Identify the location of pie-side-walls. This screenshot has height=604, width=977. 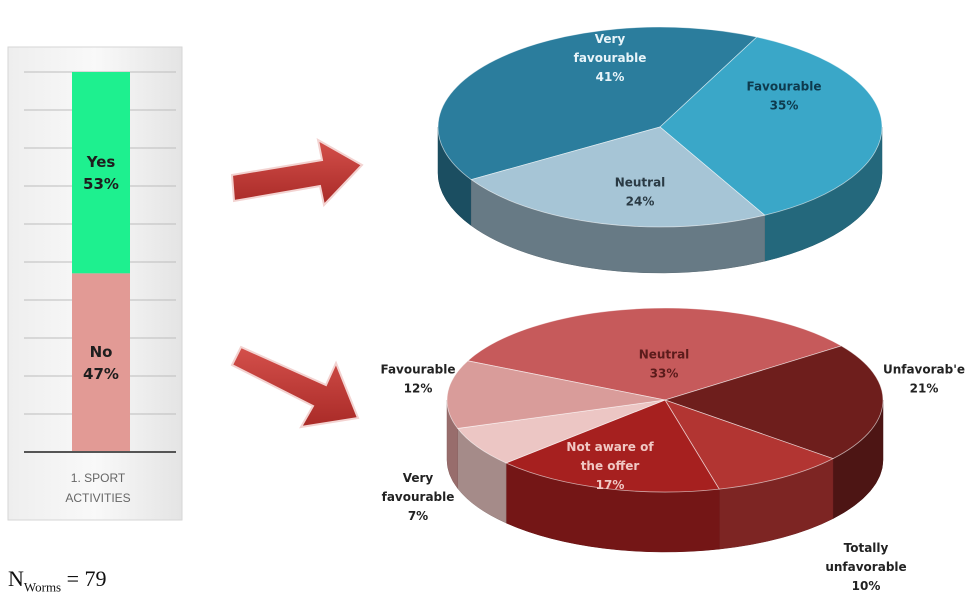
(665, 476).